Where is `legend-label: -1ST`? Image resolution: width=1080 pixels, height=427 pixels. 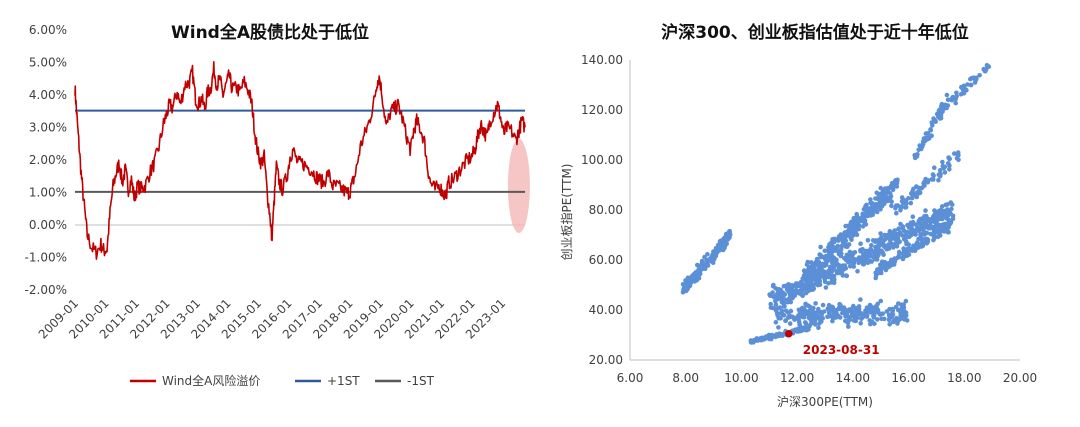 legend-label: -1ST is located at coordinates (421, 381).